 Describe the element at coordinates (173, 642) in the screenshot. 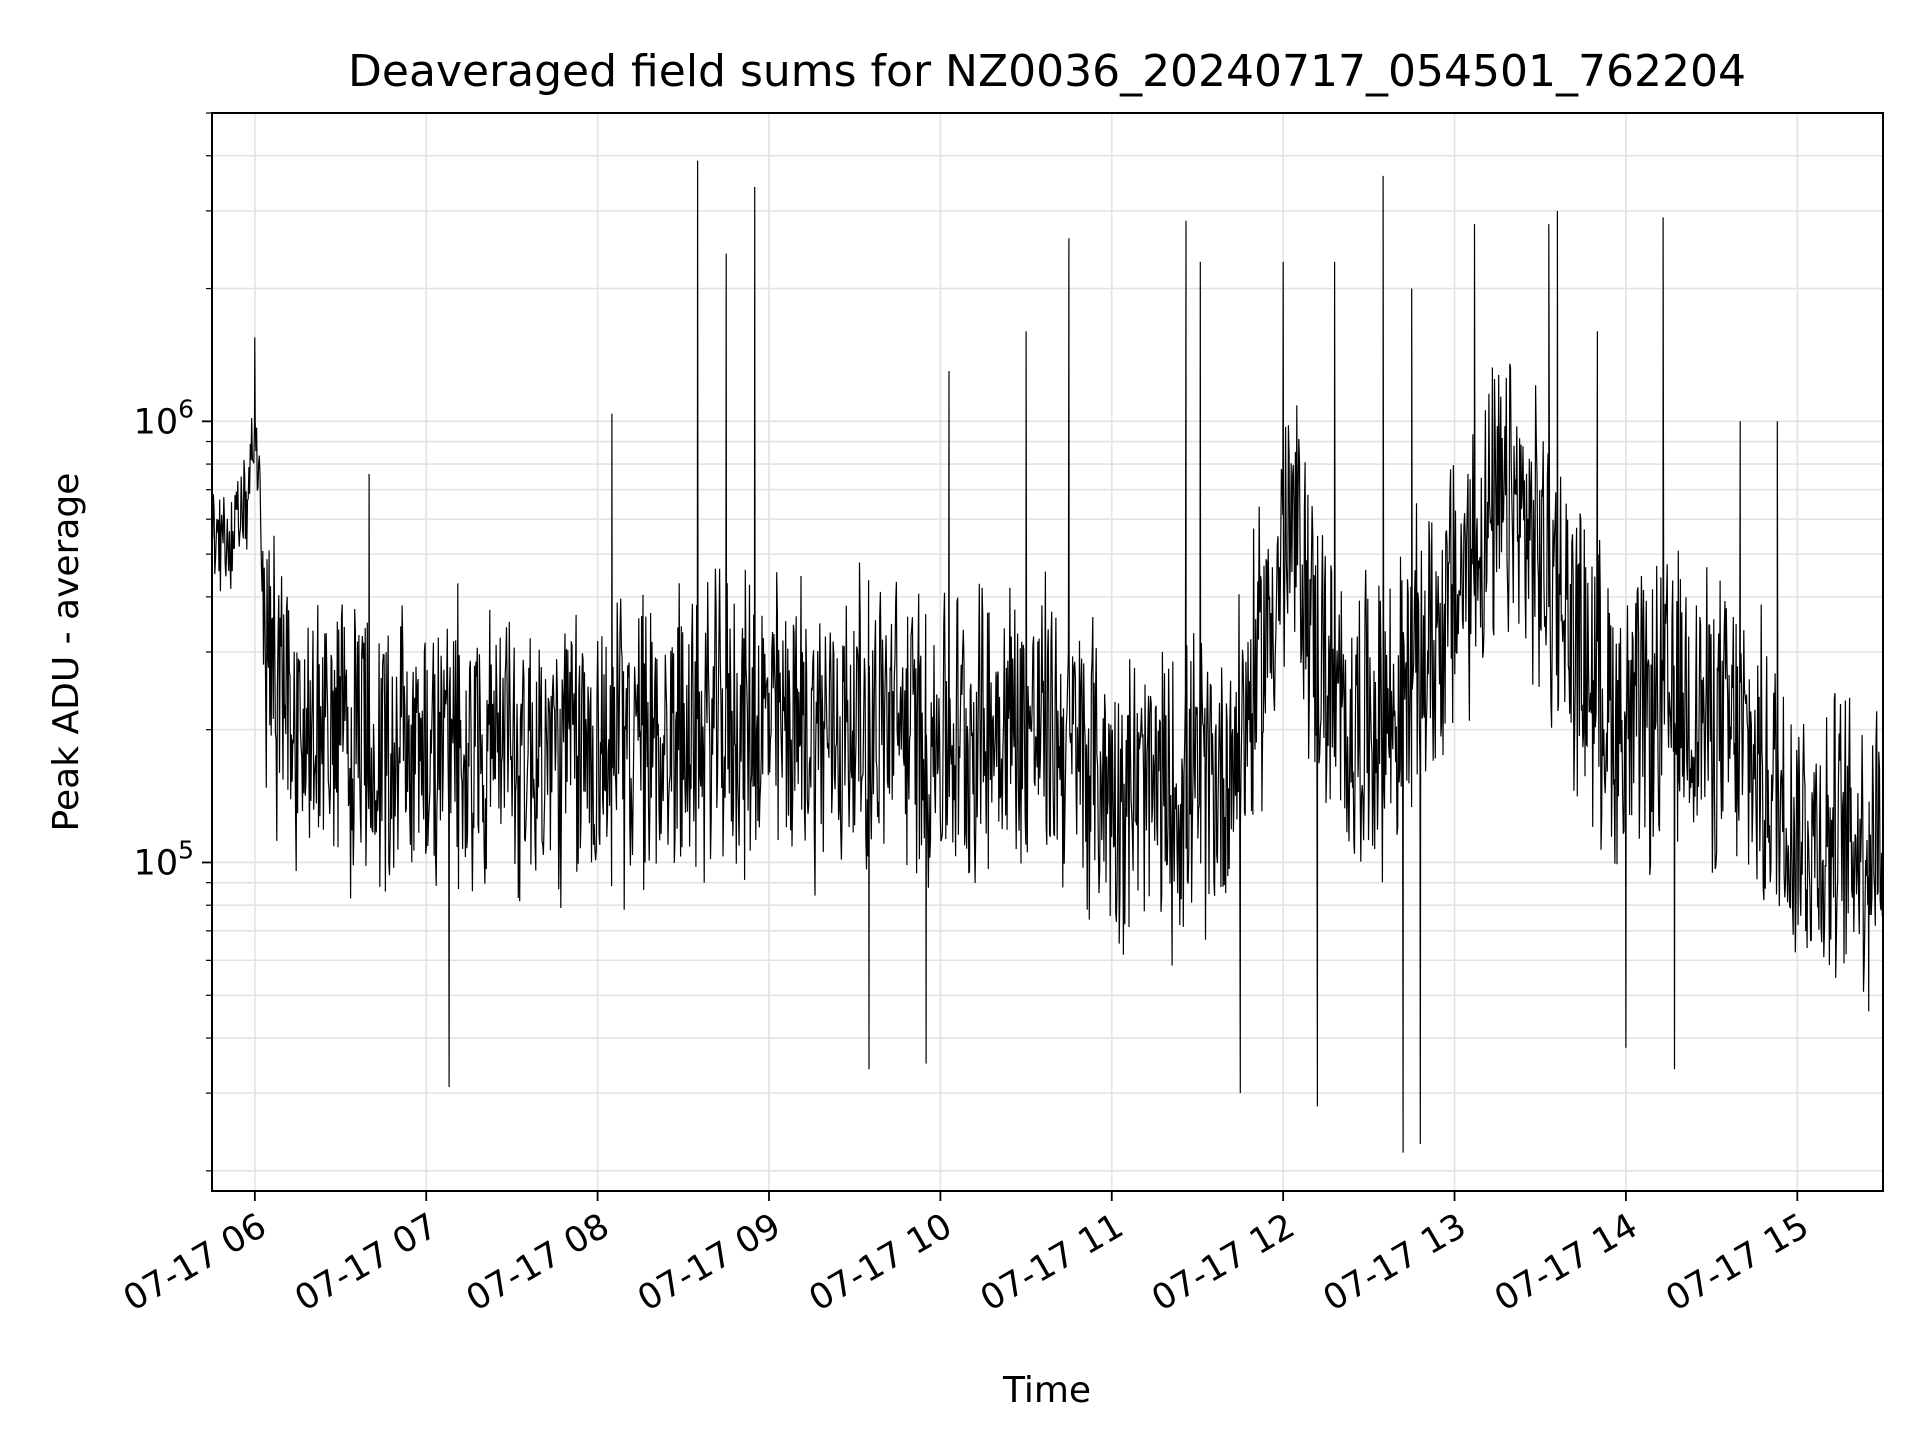

I see `y-axis: 10⁵ 10⁶` at that location.